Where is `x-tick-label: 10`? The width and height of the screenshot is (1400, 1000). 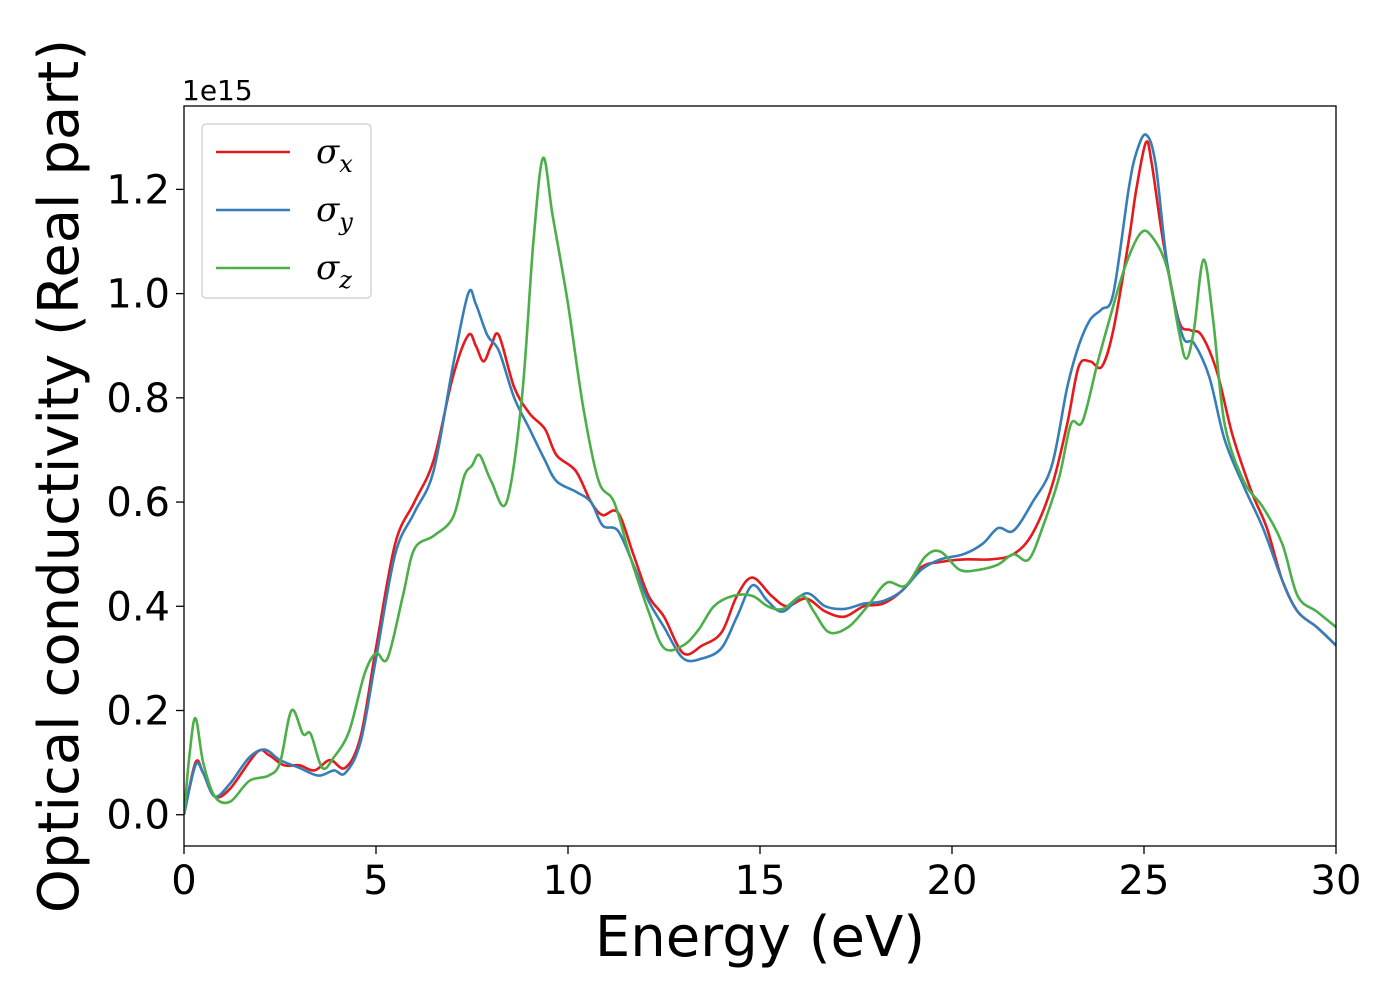 x-tick-label: 10 is located at coordinates (568, 881).